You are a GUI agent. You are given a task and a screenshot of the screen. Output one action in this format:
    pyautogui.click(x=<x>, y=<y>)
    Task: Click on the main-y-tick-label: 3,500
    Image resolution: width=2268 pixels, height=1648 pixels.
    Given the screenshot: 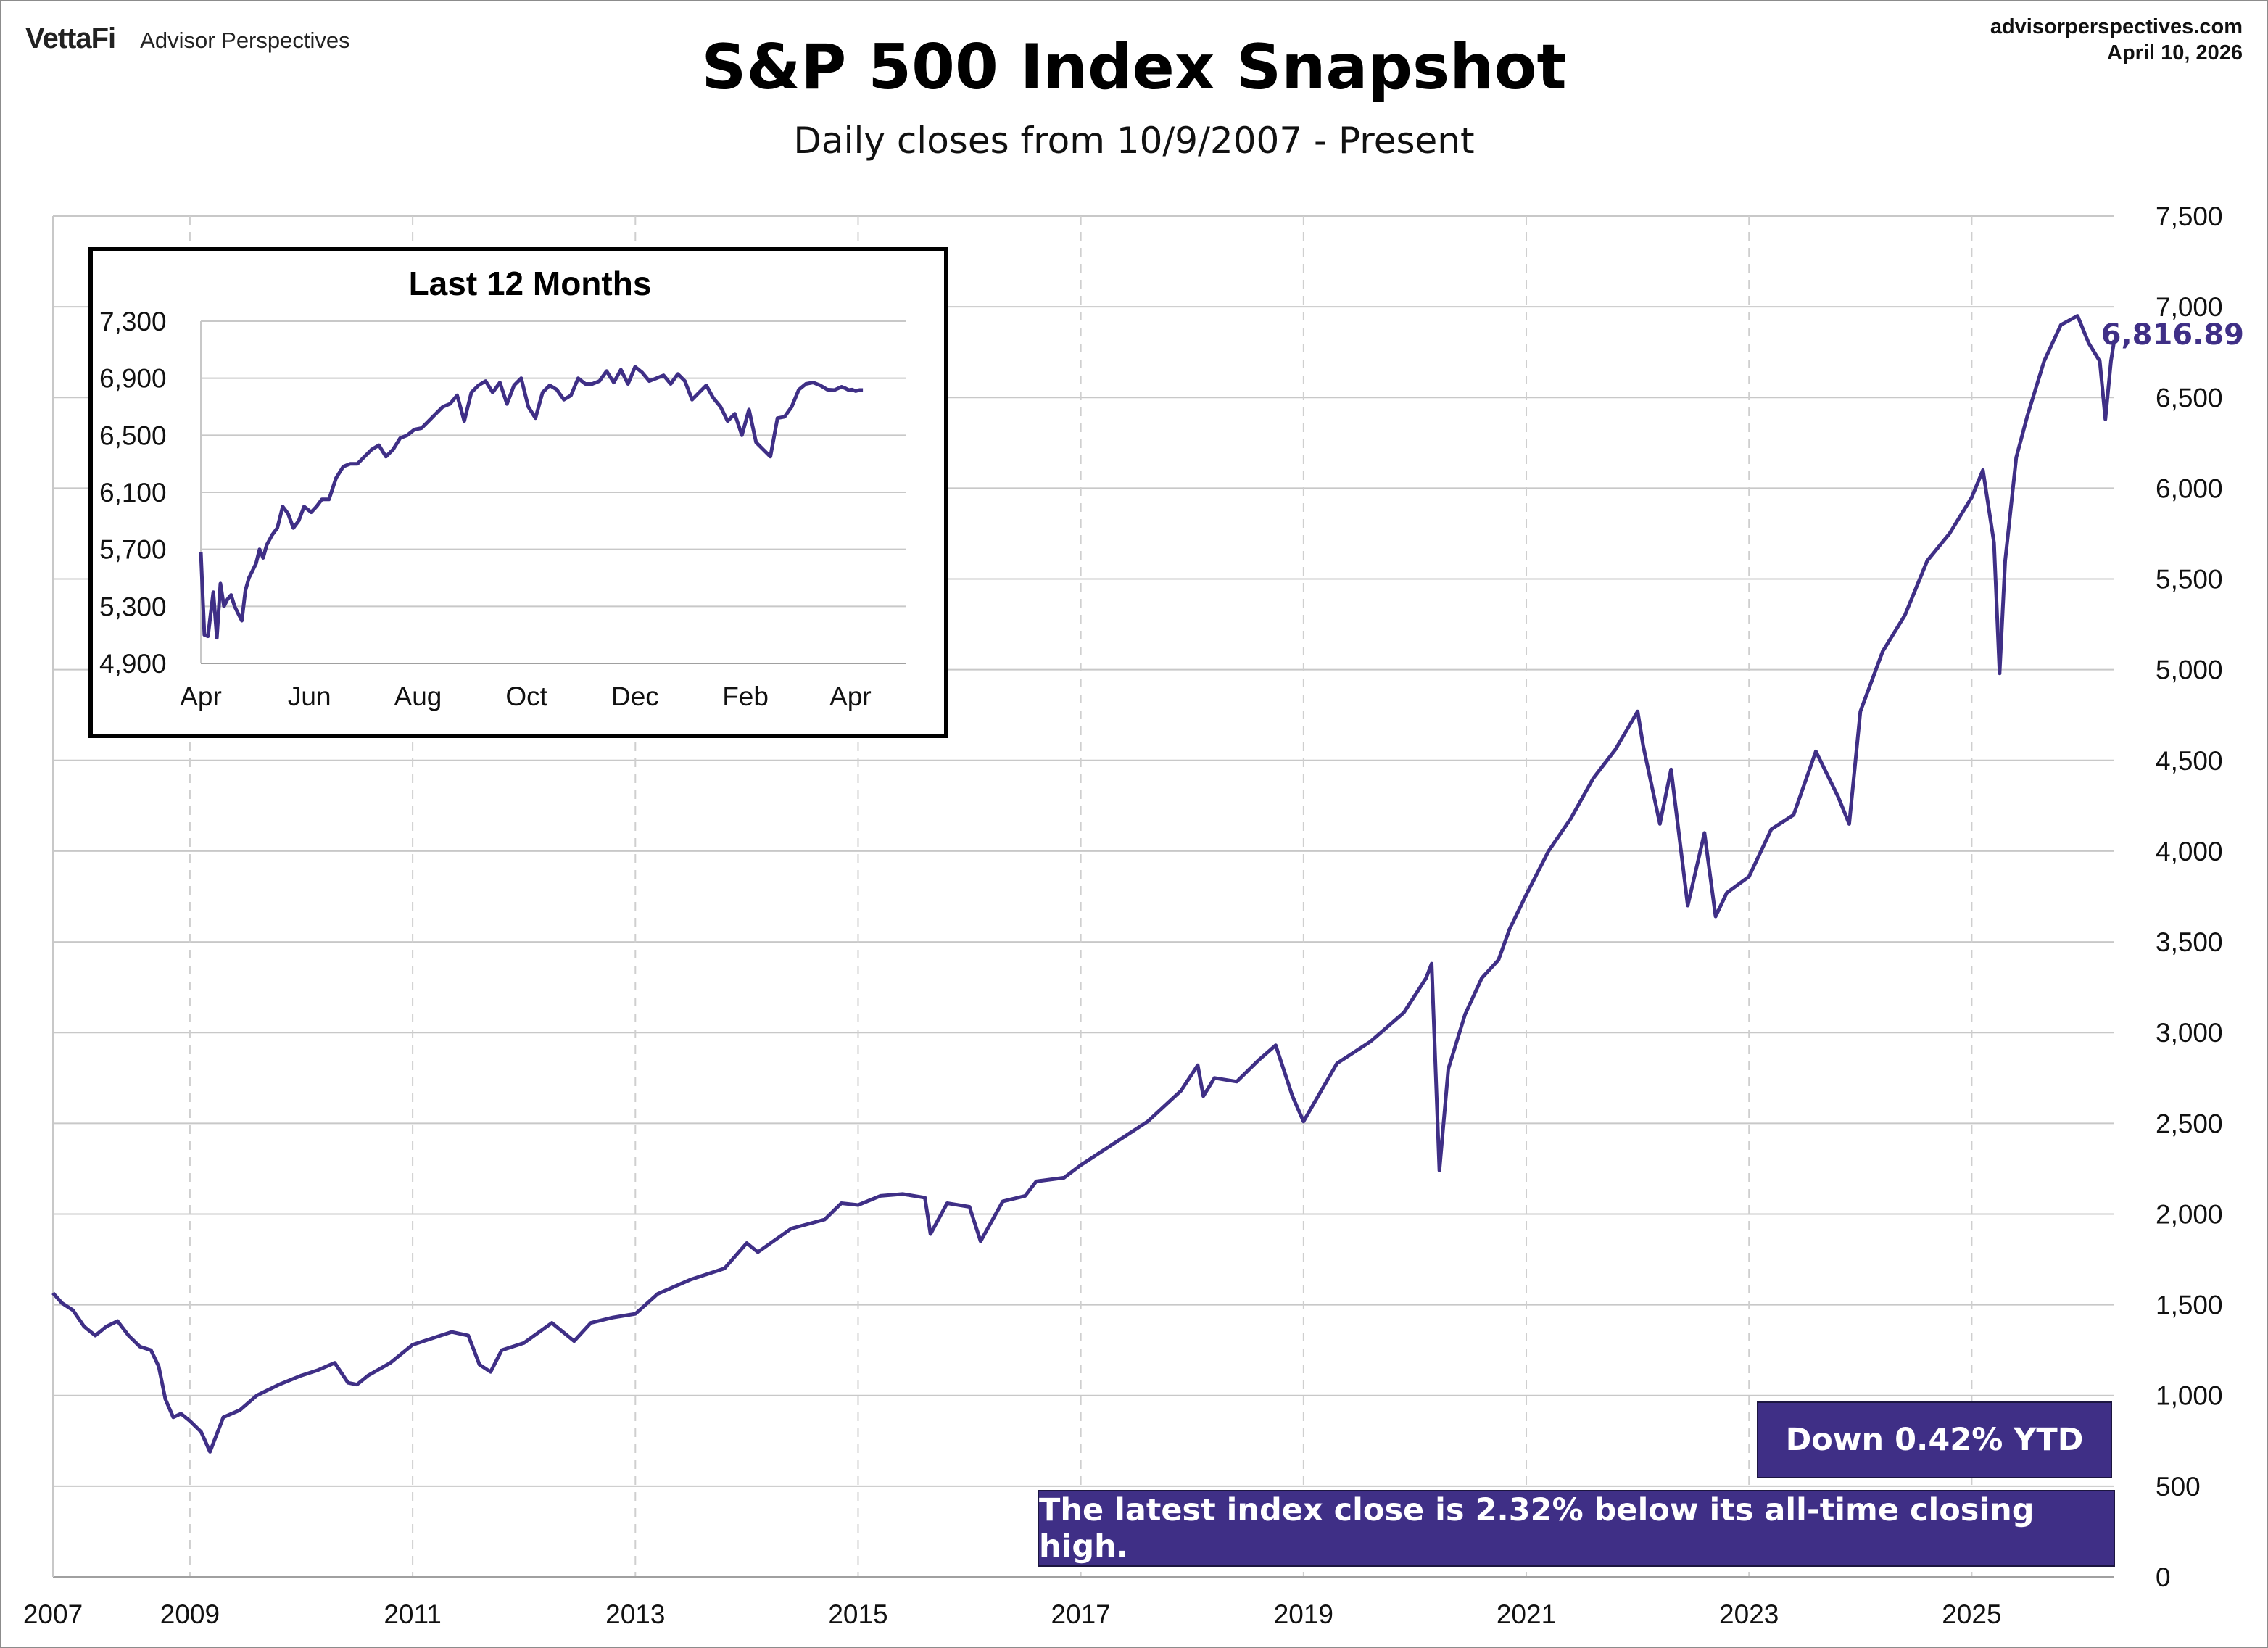 What is the action you would take?
    pyautogui.click(x=2189, y=942)
    